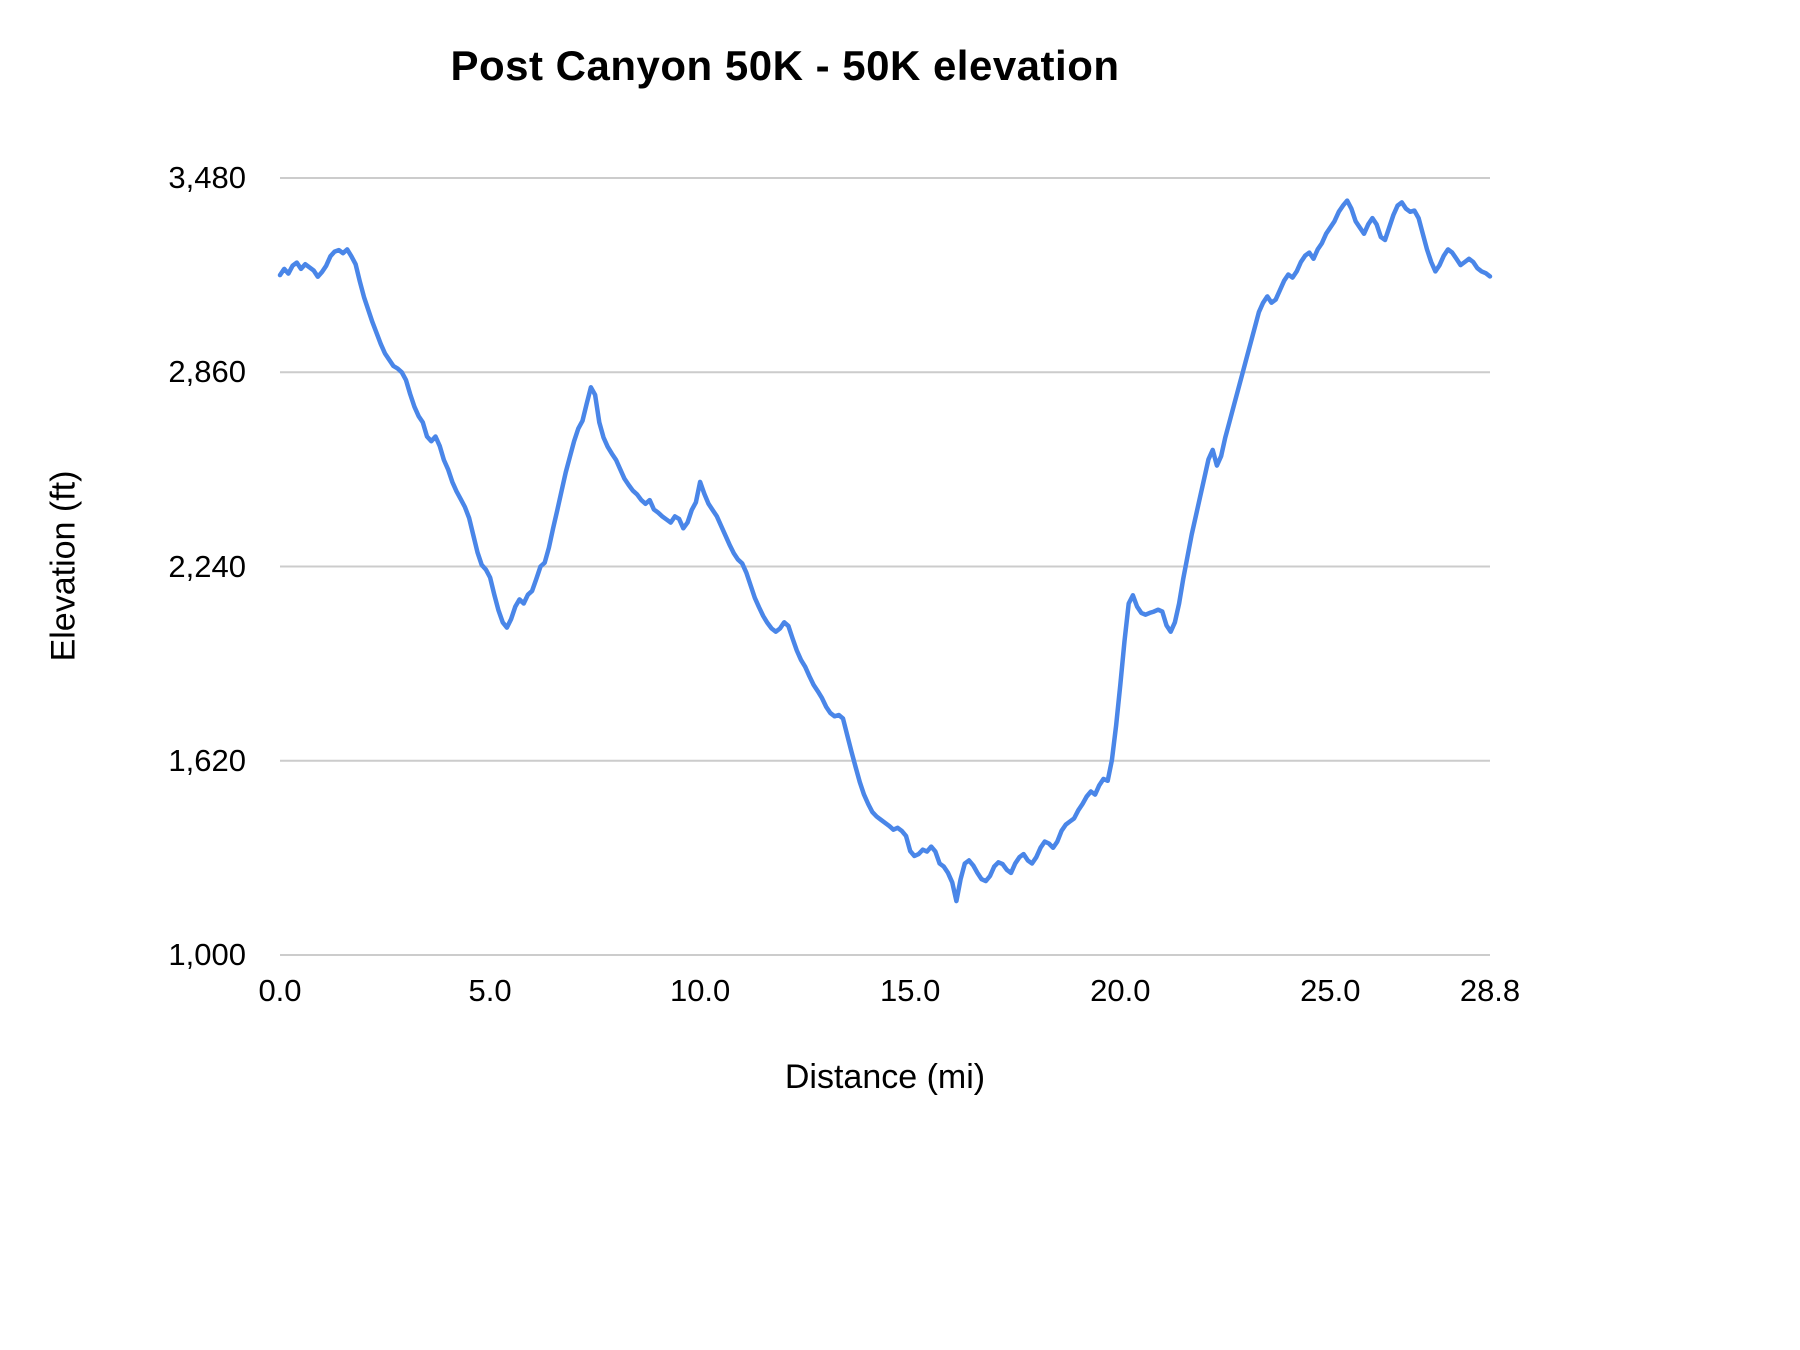 Image resolution: width=1800 pixels, height=1350 pixels. Describe the element at coordinates (207, 177) in the screenshot. I see `y-tick-label: 3,480` at that location.